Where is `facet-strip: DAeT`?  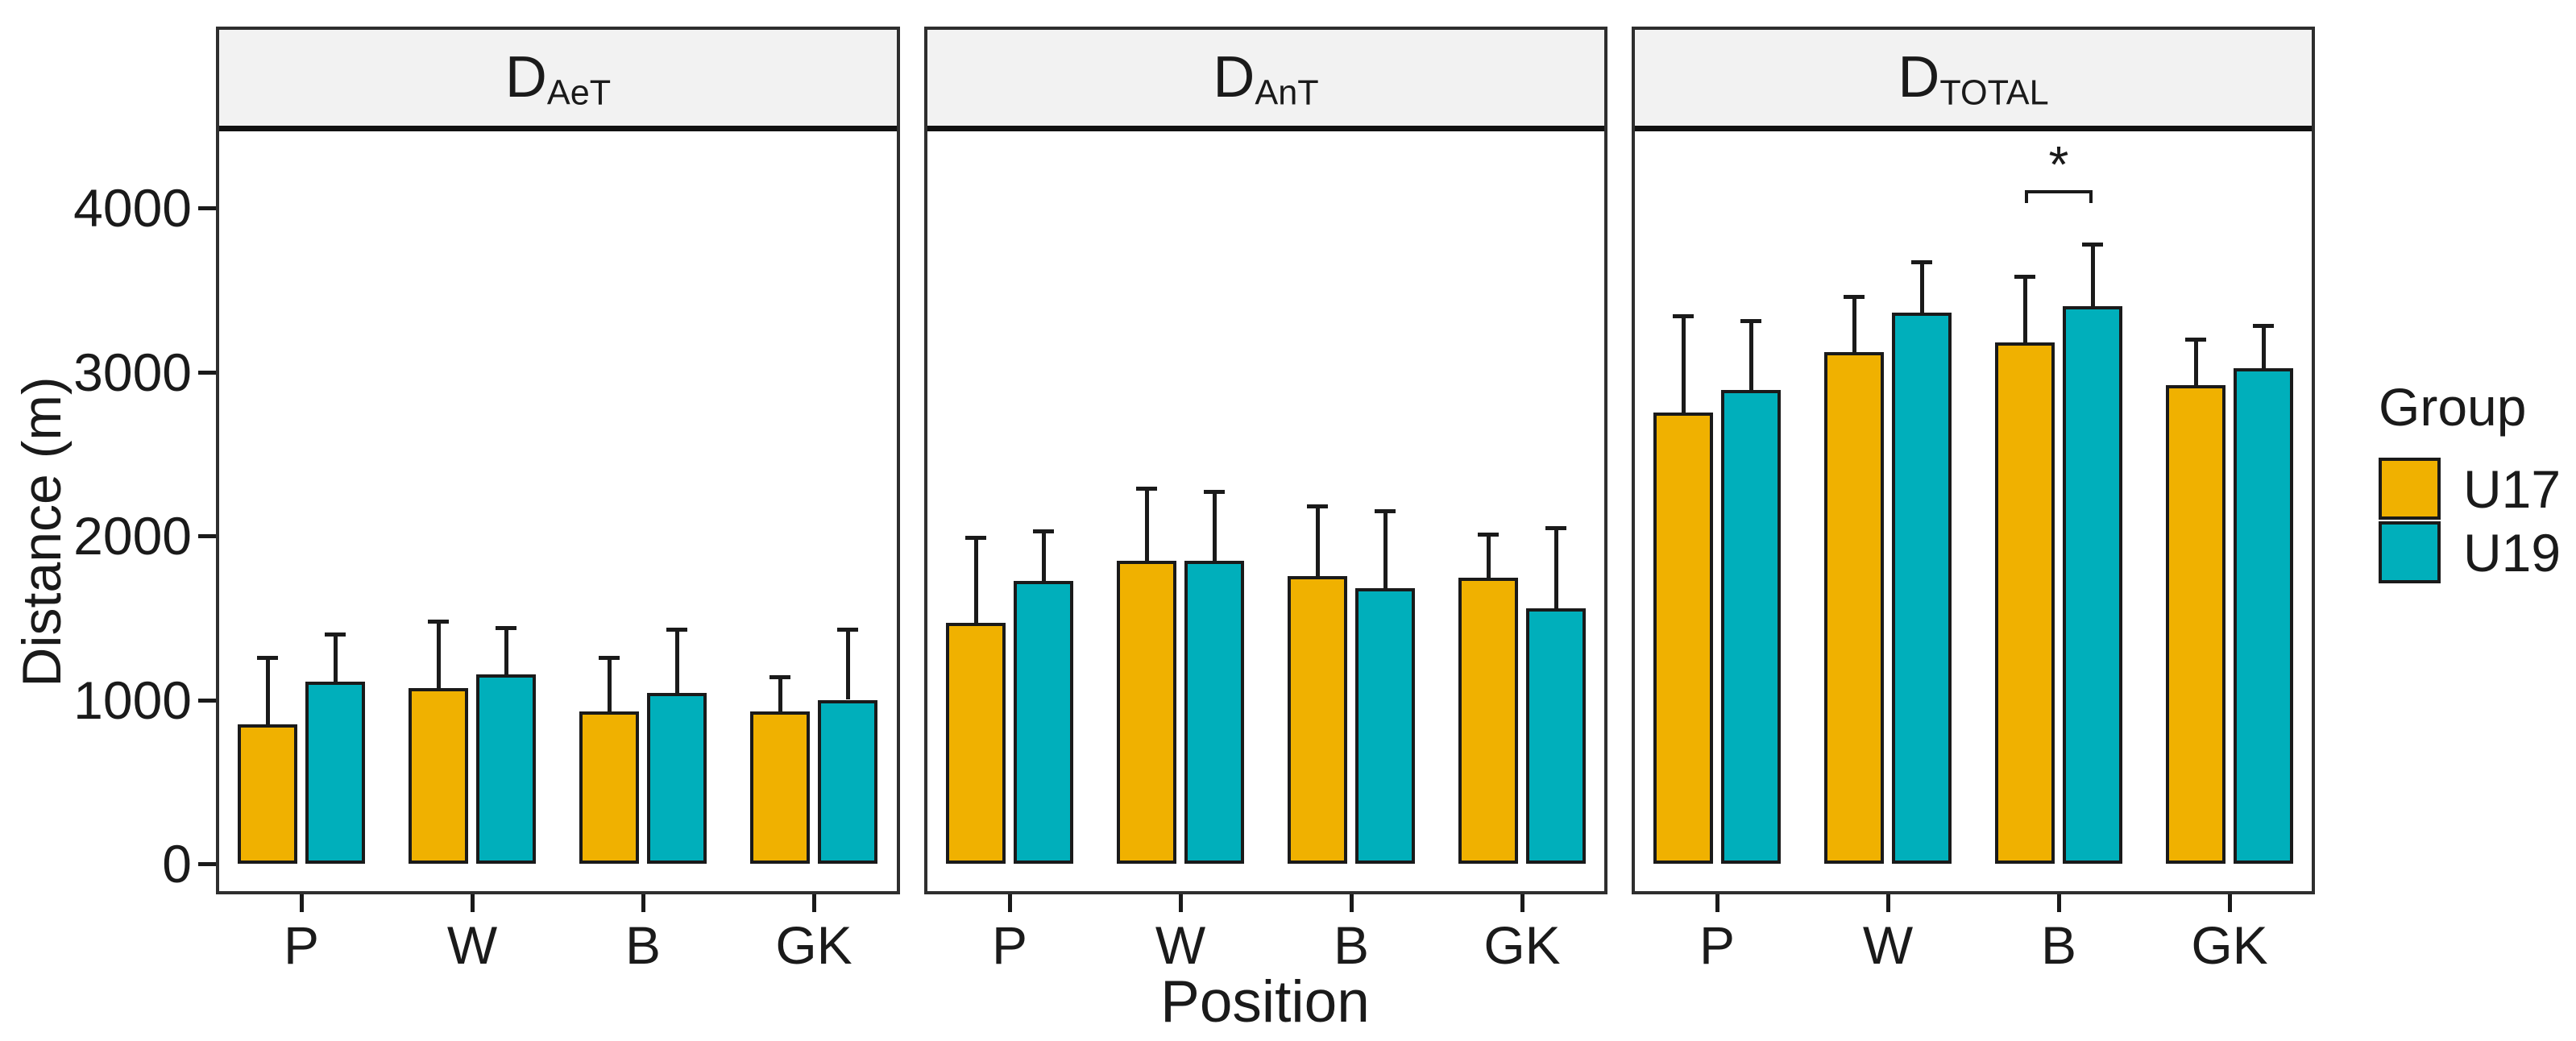
facet-strip: DAeT is located at coordinates (558, 80).